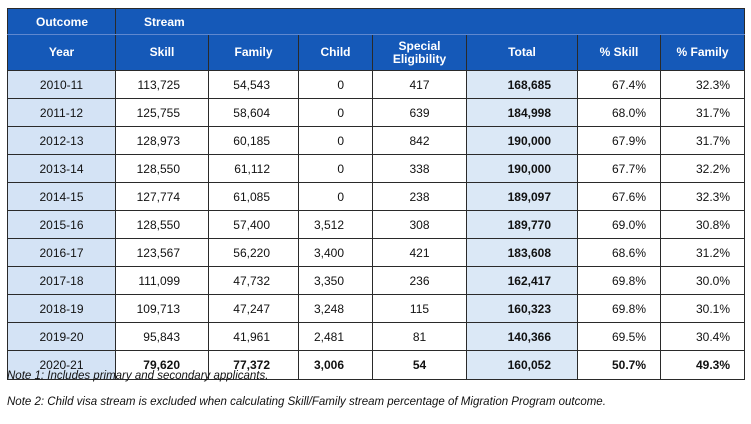 The height and width of the screenshot is (424, 751). Describe the element at coordinates (619, 84) in the screenshot. I see `pct-skill-cell: 67.4%` at that location.